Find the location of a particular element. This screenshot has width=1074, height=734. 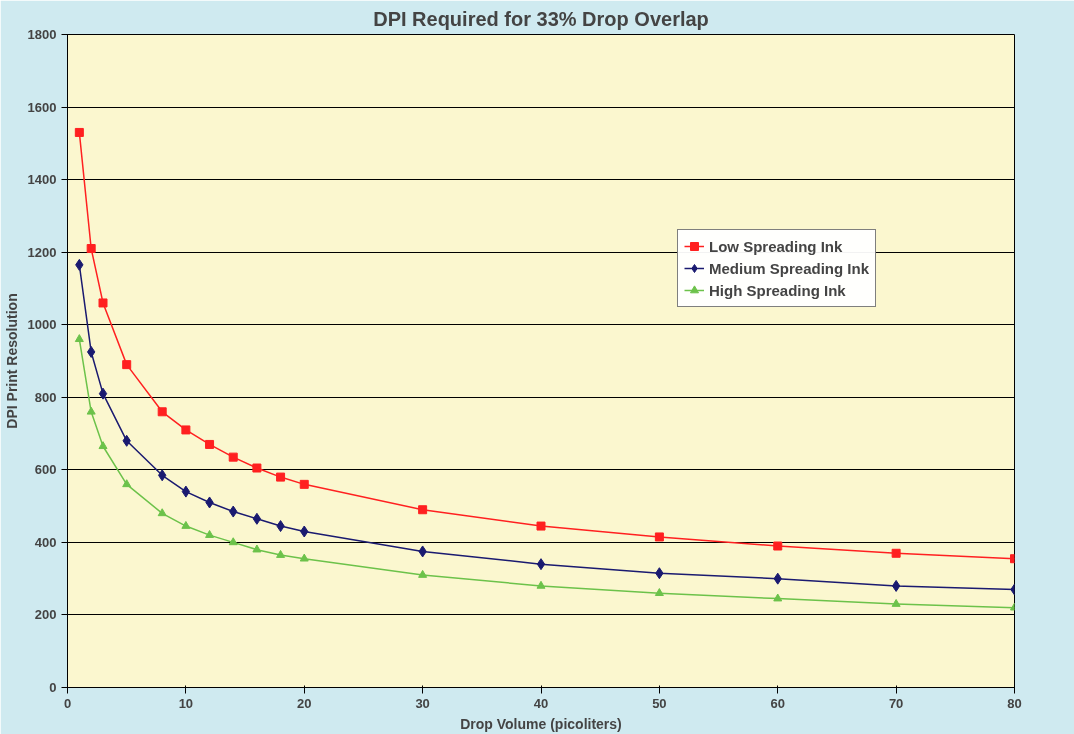

y-tick-label: 0 is located at coordinates (53, 687).